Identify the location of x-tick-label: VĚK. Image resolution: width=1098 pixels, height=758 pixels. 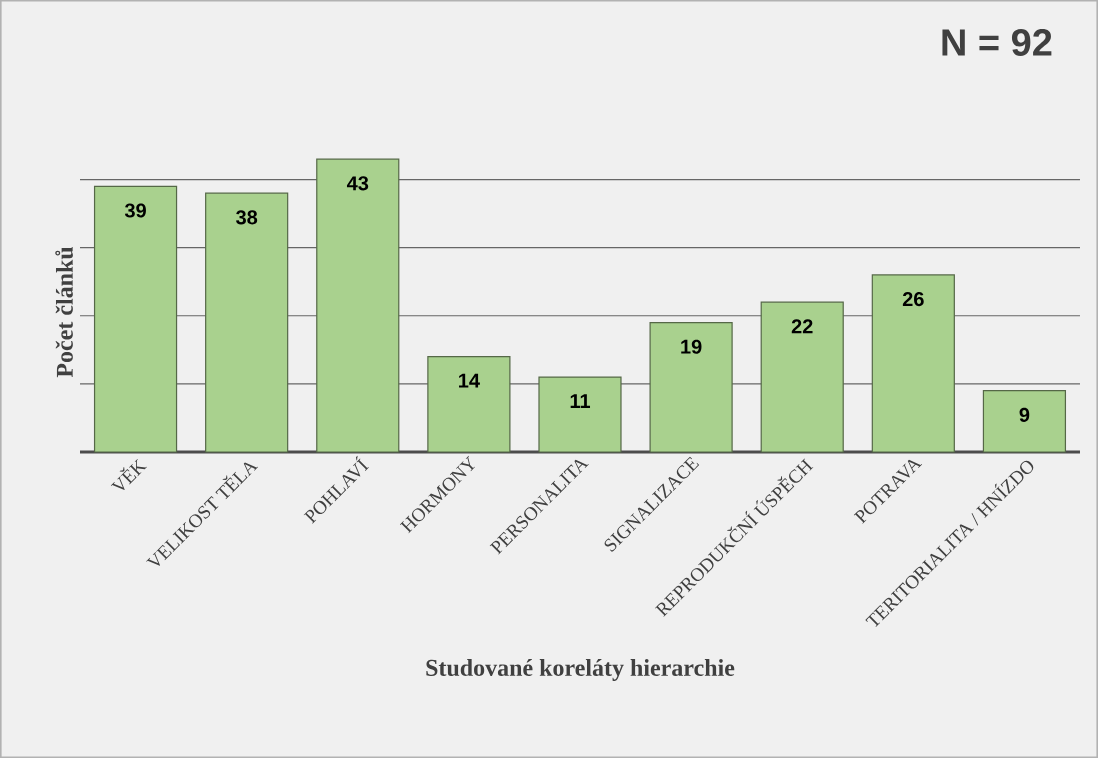
(128, 474).